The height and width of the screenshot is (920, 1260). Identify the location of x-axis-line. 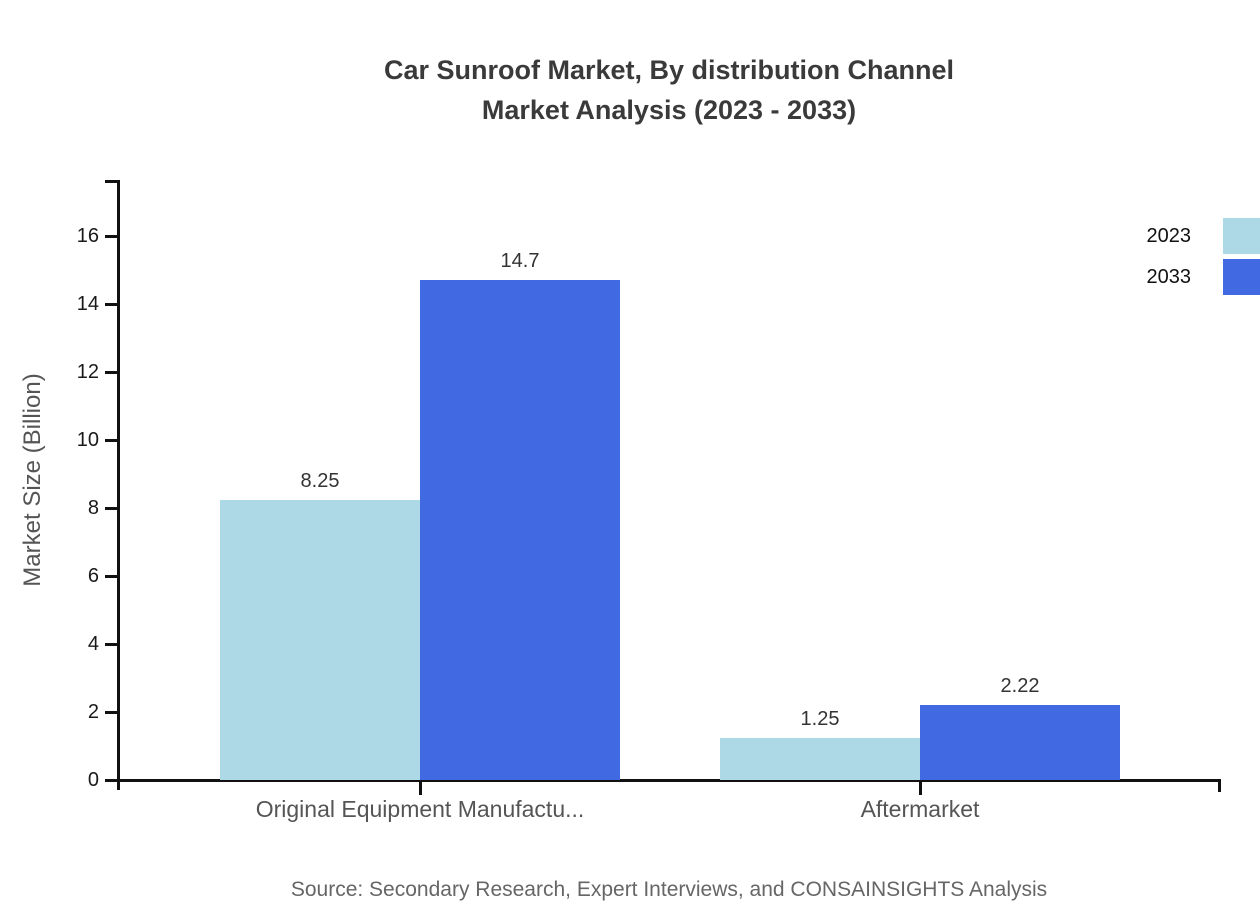
(669, 780).